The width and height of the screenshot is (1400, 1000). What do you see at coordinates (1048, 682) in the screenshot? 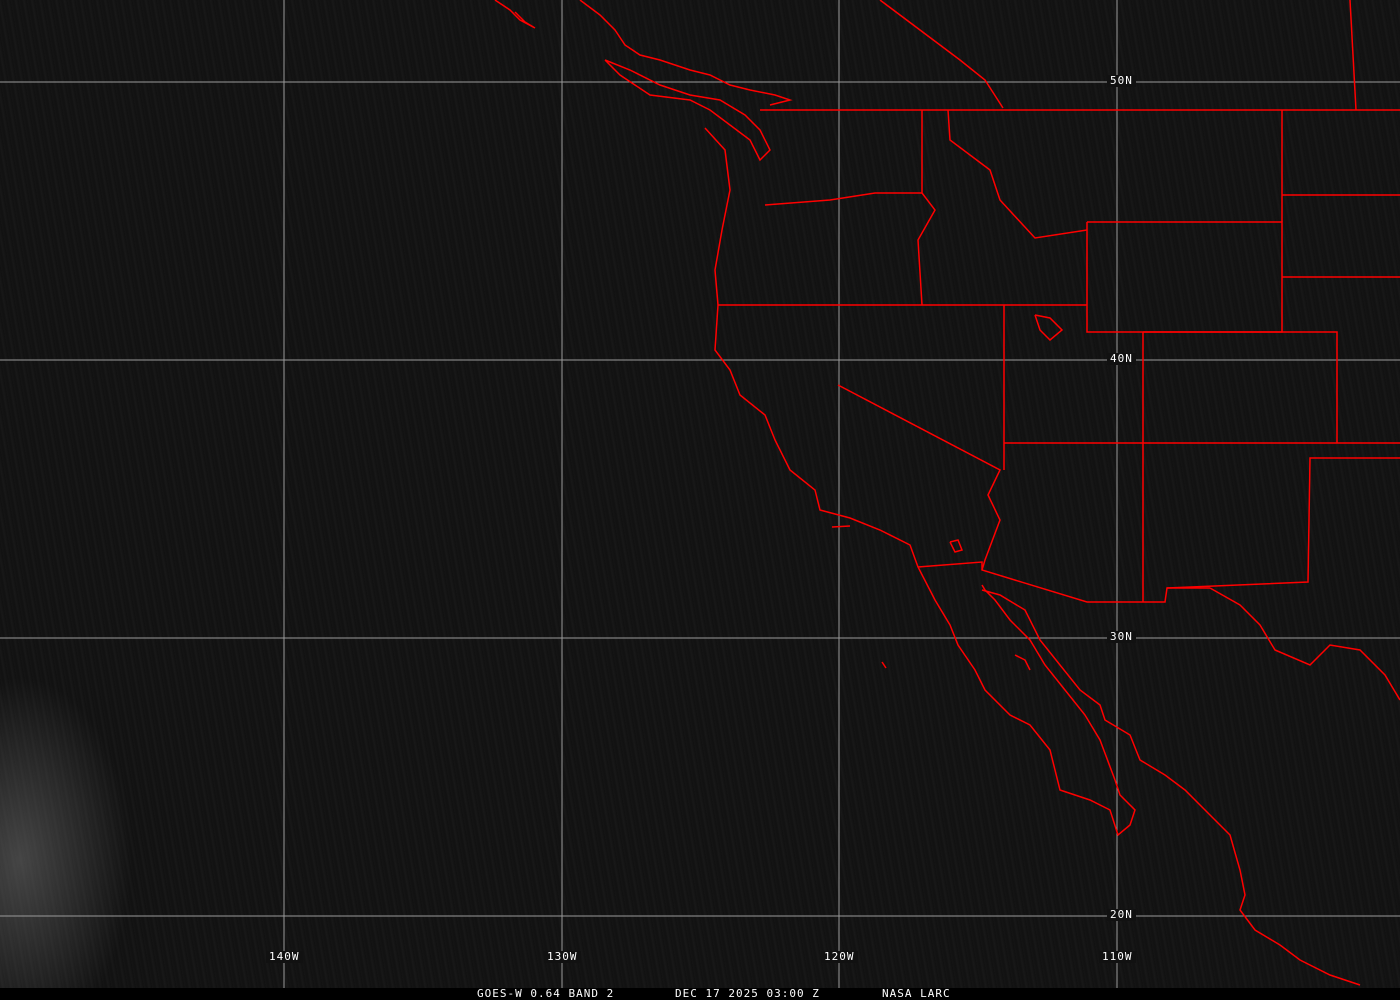
I see `baja-gulf-coast` at bounding box center [1048, 682].